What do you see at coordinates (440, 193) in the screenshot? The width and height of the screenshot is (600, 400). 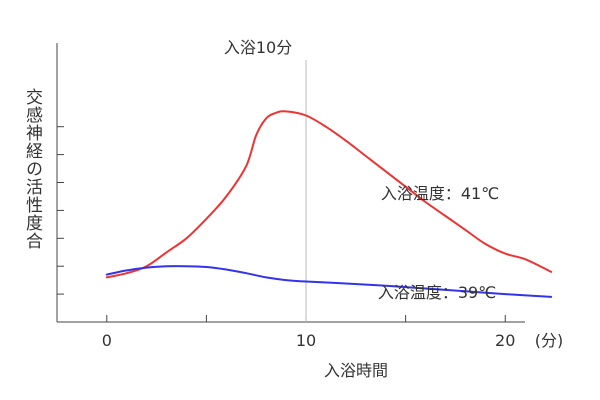 I see `series-label-1: 入浴温度：41℃` at bounding box center [440, 193].